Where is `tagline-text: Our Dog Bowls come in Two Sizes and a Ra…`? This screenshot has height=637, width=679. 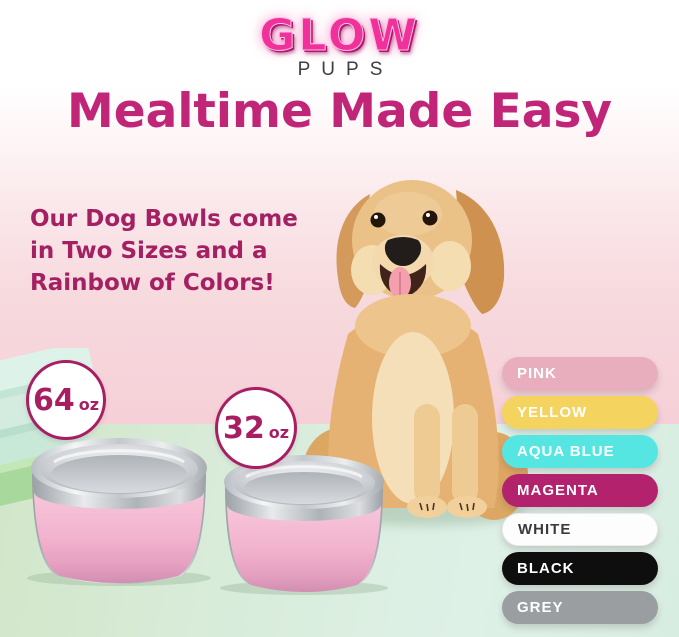
tagline-text: Our Dog Bowls come in Two Sizes and a Ra… is located at coordinates (164, 251).